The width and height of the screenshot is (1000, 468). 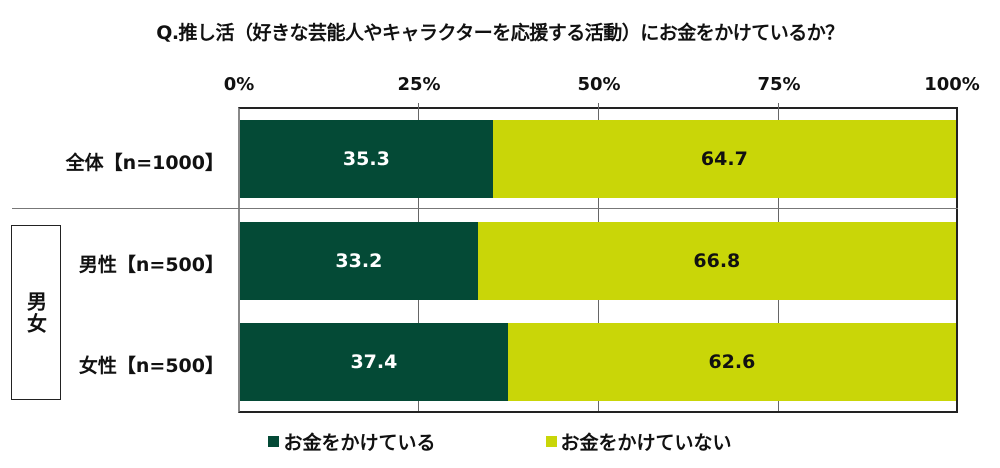 I want to click on bar-row-total: 35.3 64.7, so click(x=598, y=159).